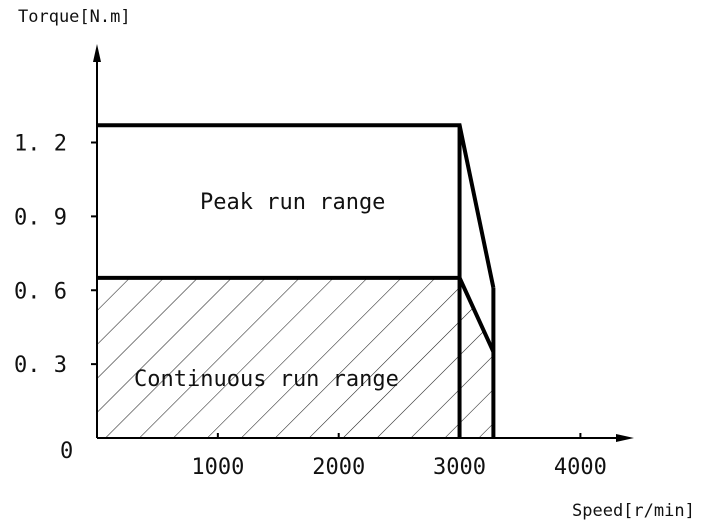 The image size is (718, 523). I want to click on y-tick-label: 0, so click(66, 451).